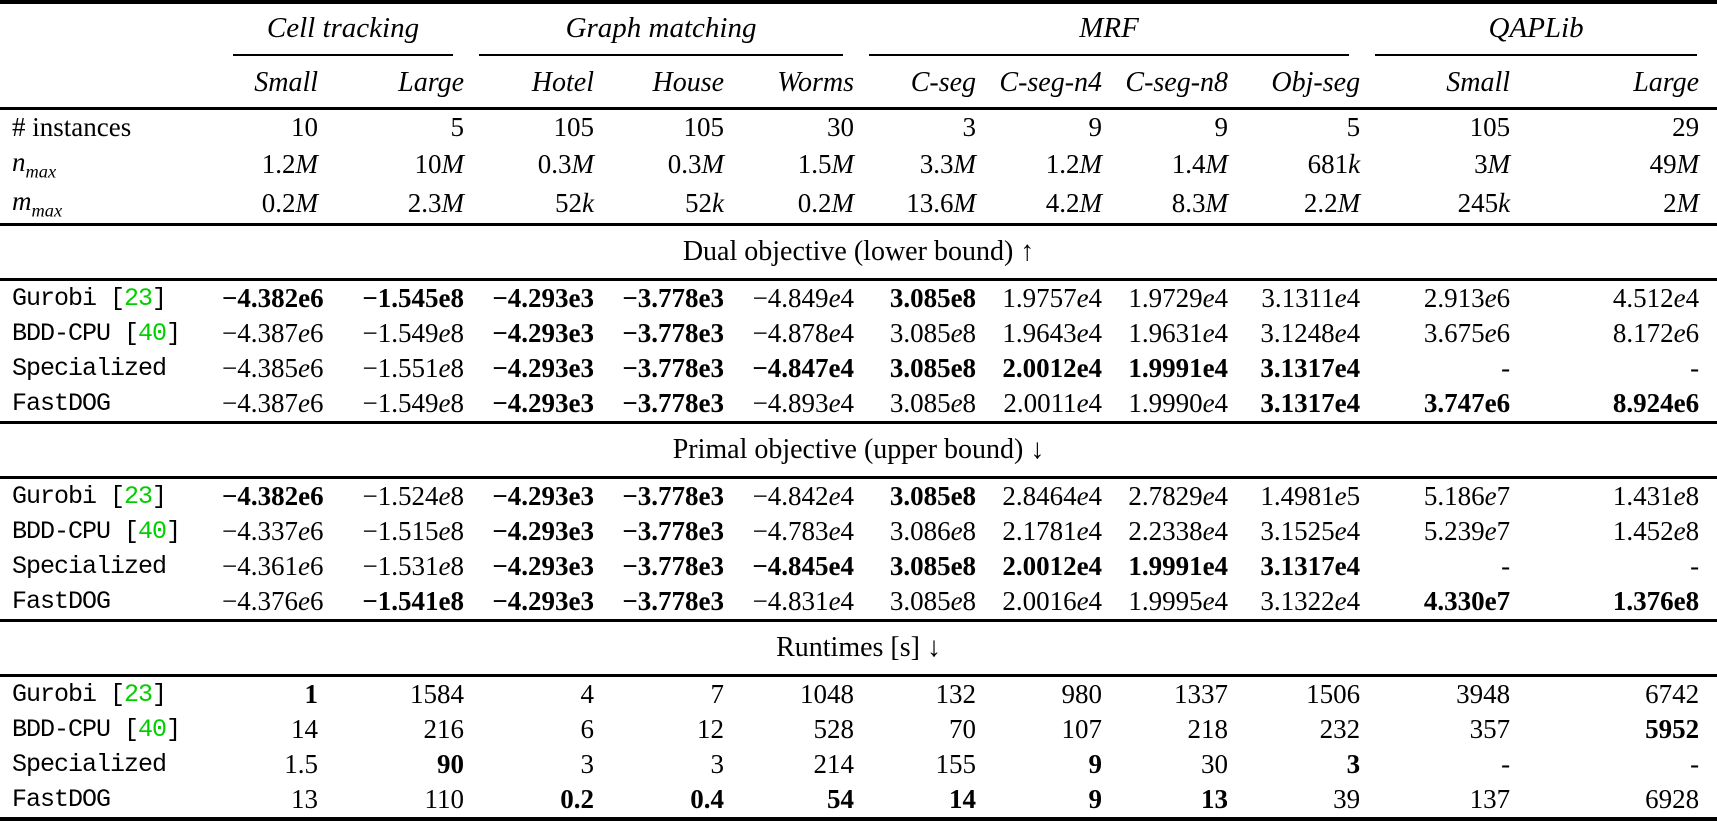 This screenshot has width=1717, height=821. I want to click on stats-value-cell: 1.4M, so click(1200, 163).